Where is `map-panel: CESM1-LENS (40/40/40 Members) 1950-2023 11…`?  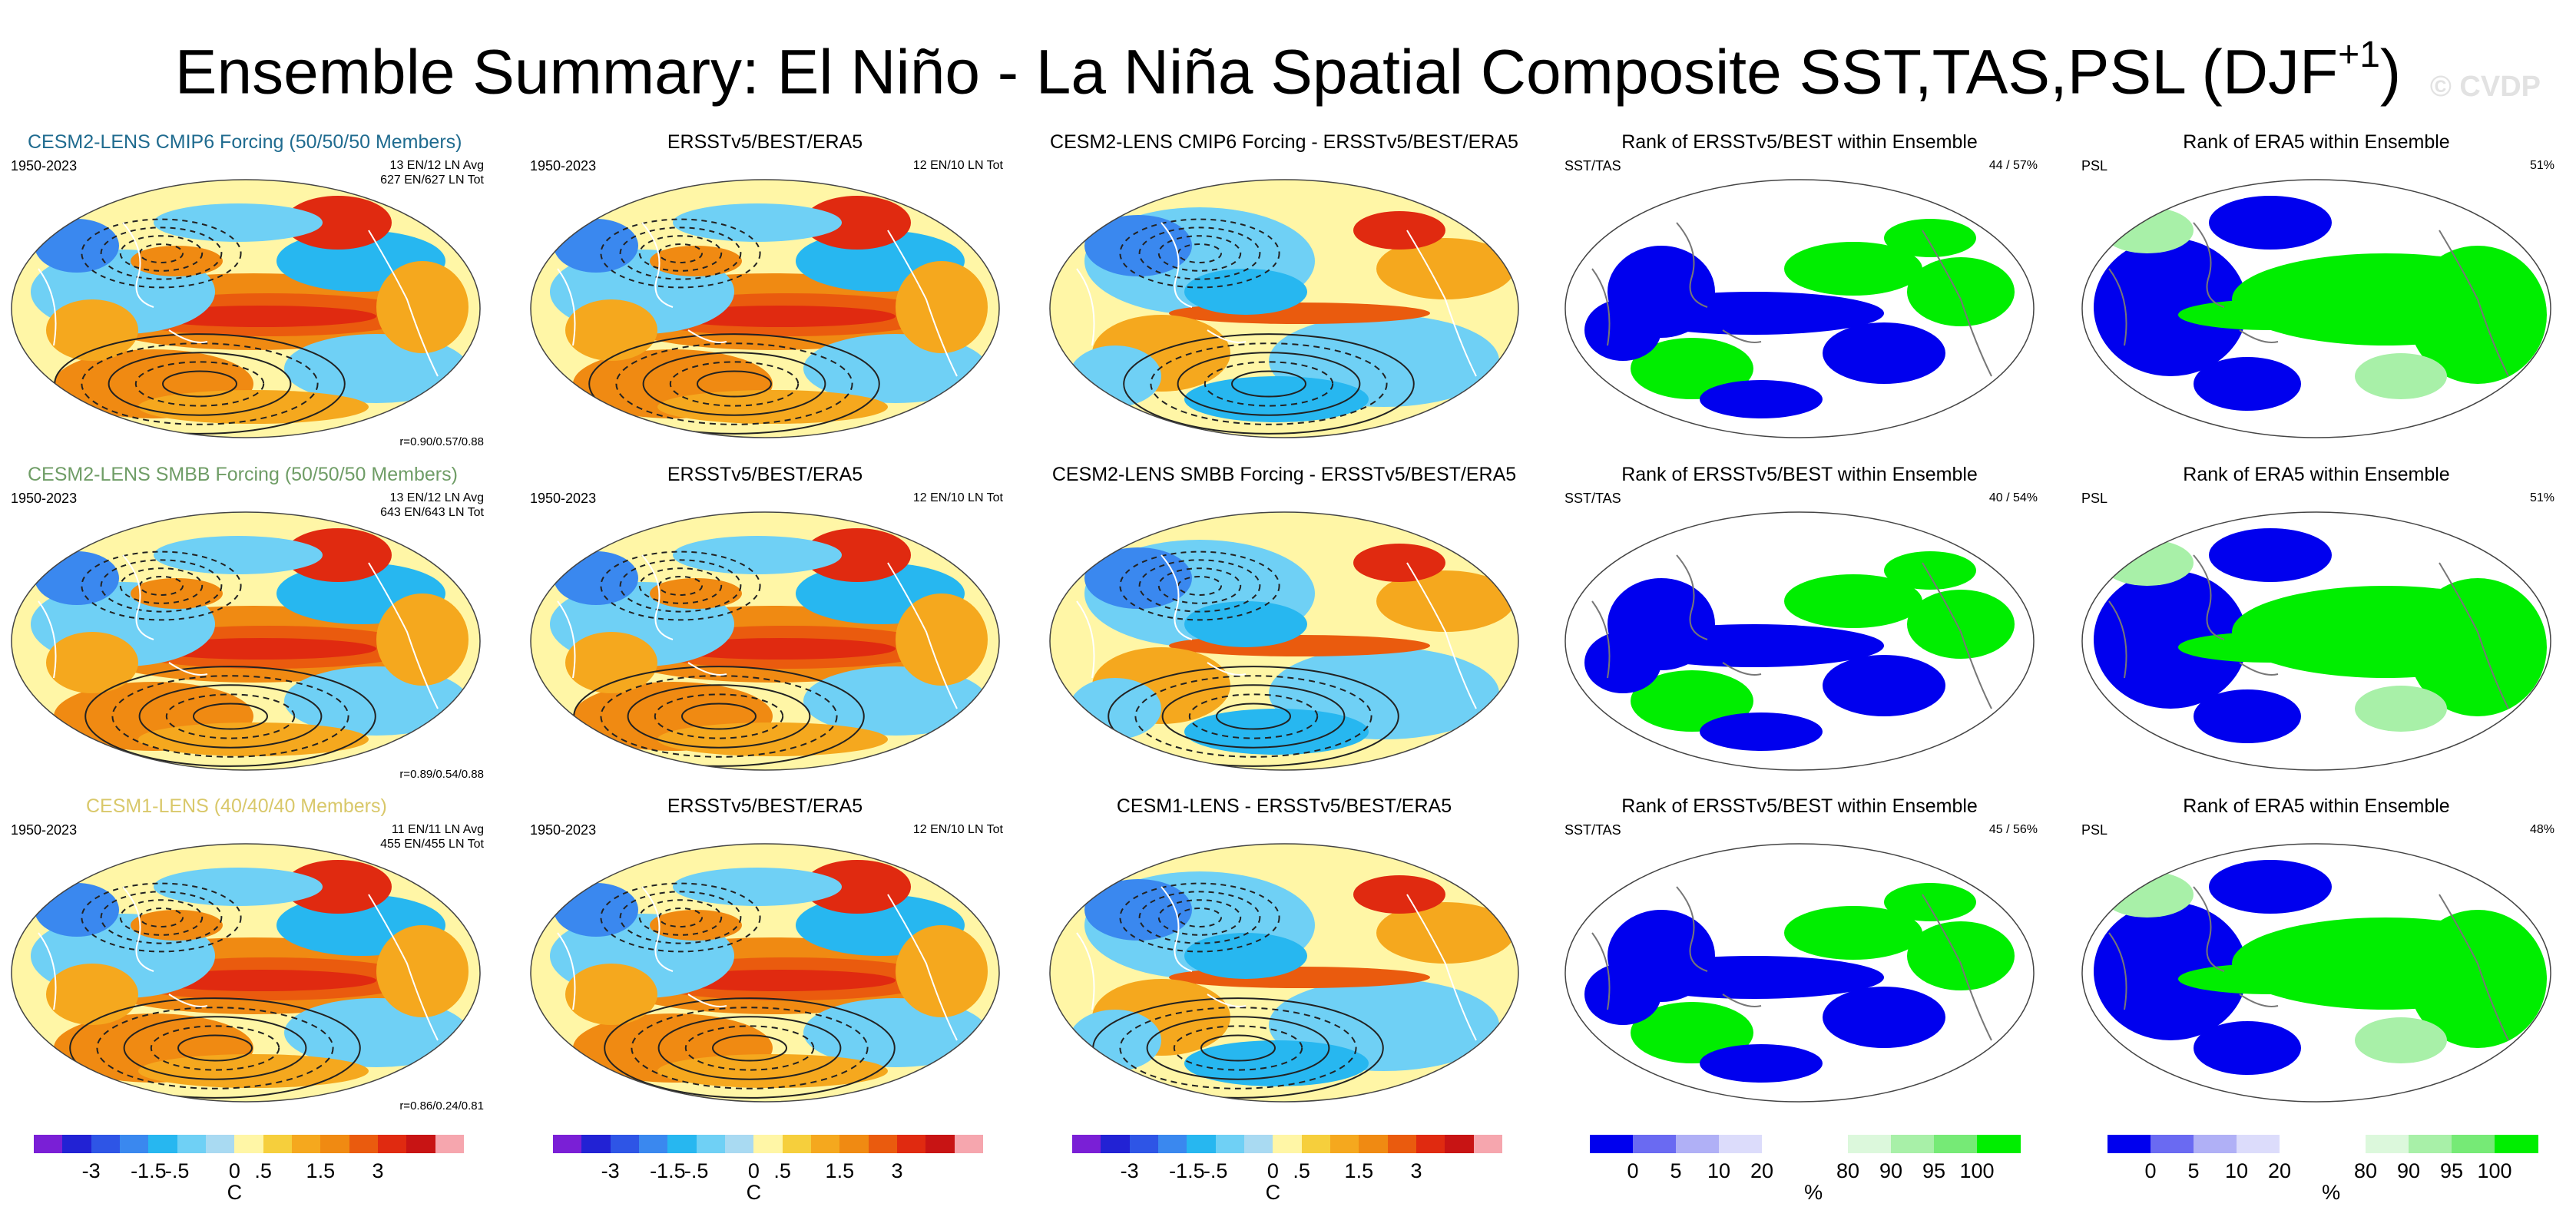
map-panel: CESM1-LENS (40/40/40 Members) 1950-2023 11… is located at coordinates (246, 956).